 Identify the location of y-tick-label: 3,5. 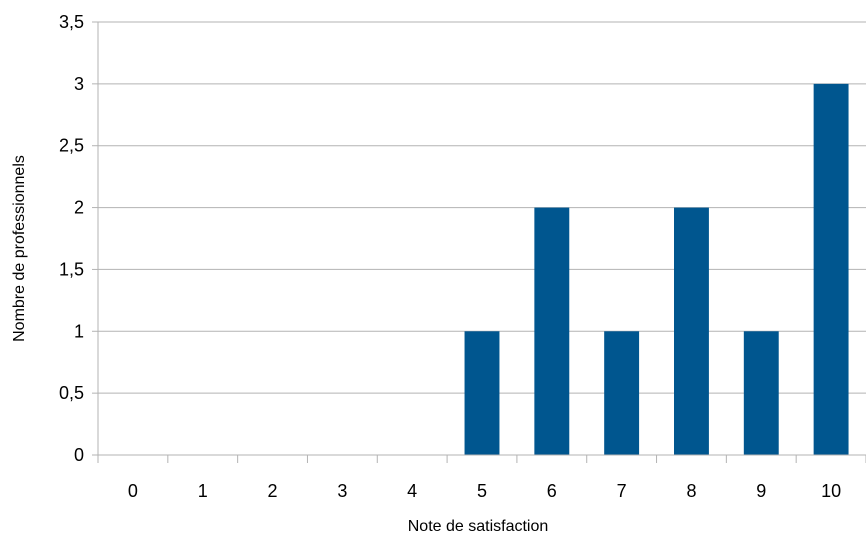
(71, 22).